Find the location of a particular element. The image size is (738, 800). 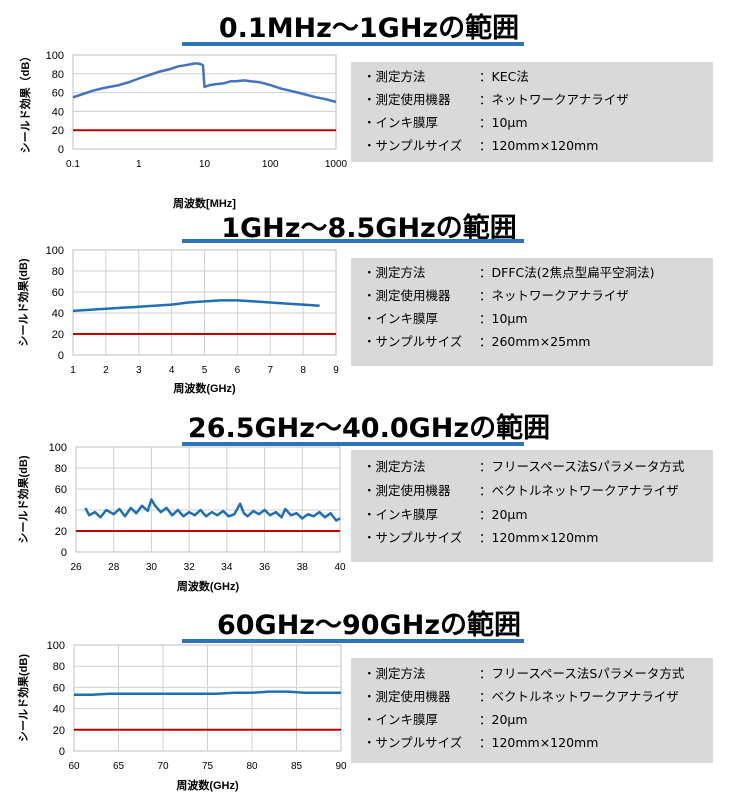

x-tick-label: 85 is located at coordinates (297, 766).